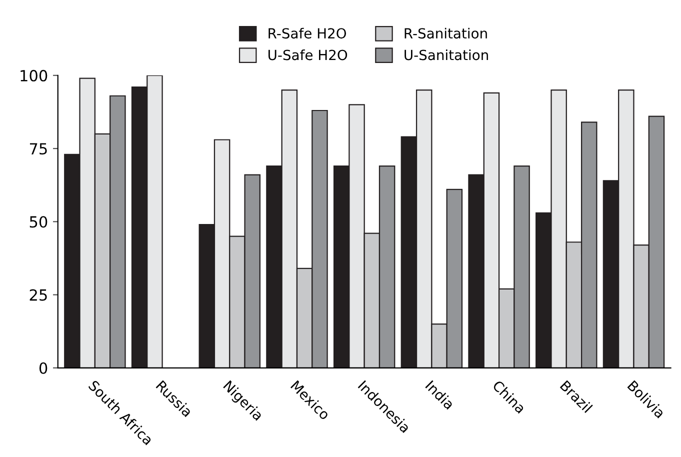 This screenshot has height=457, width=681. What do you see at coordinates (38, 149) in the screenshot?
I see `y-tick-label: 75` at bounding box center [38, 149].